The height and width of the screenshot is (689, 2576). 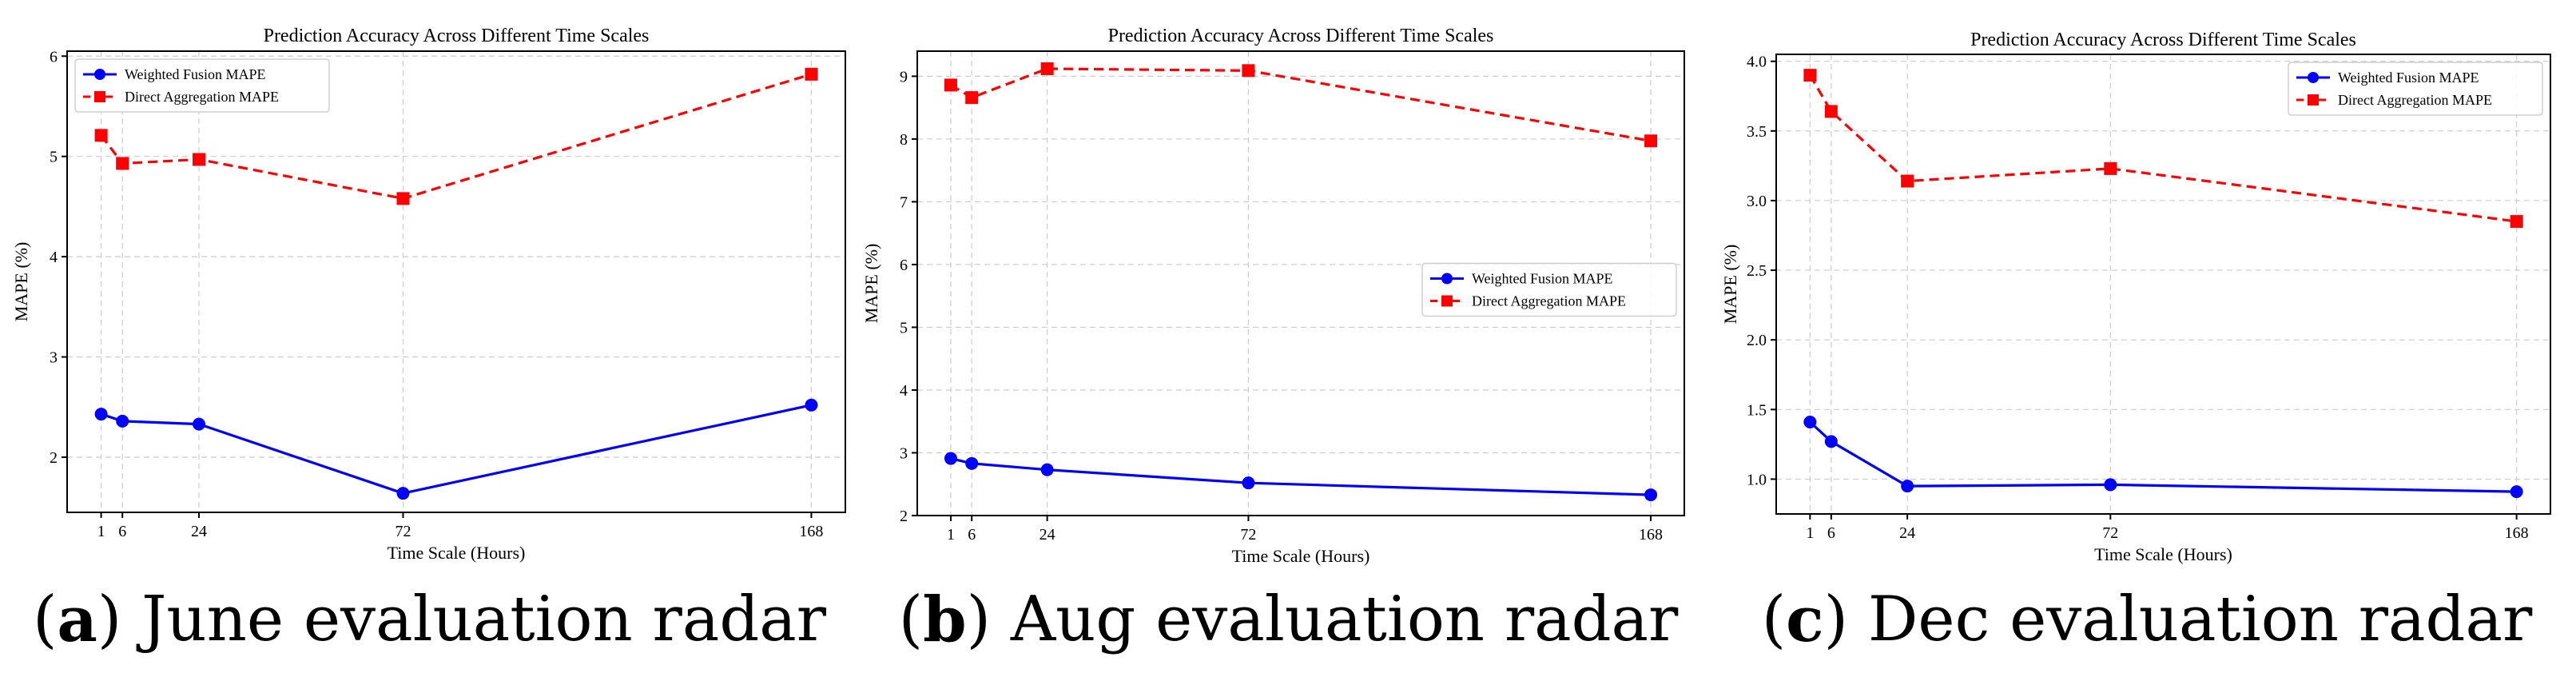 I want to click on y-tick-label: 2.5, so click(x=1757, y=271).